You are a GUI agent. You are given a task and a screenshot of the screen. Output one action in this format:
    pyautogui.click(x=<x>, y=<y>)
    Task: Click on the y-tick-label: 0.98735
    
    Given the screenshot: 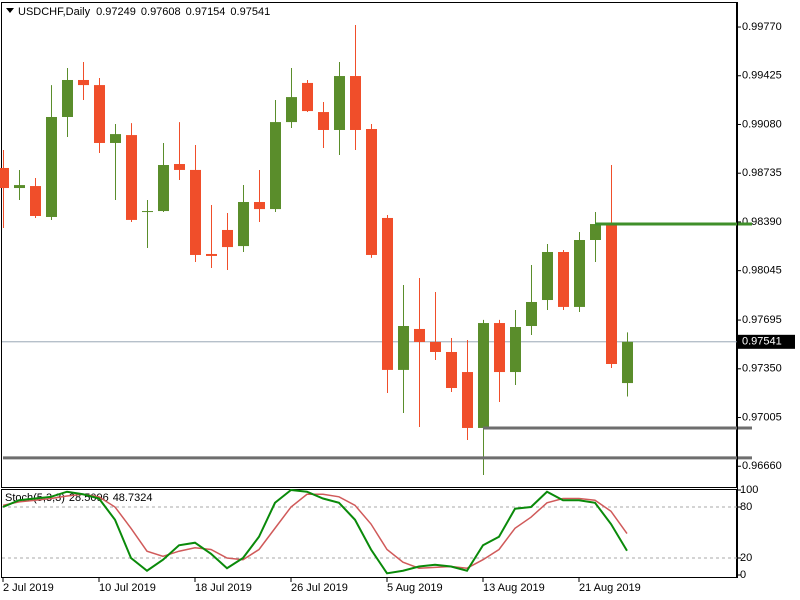 What is the action you would take?
    pyautogui.click(x=762, y=173)
    